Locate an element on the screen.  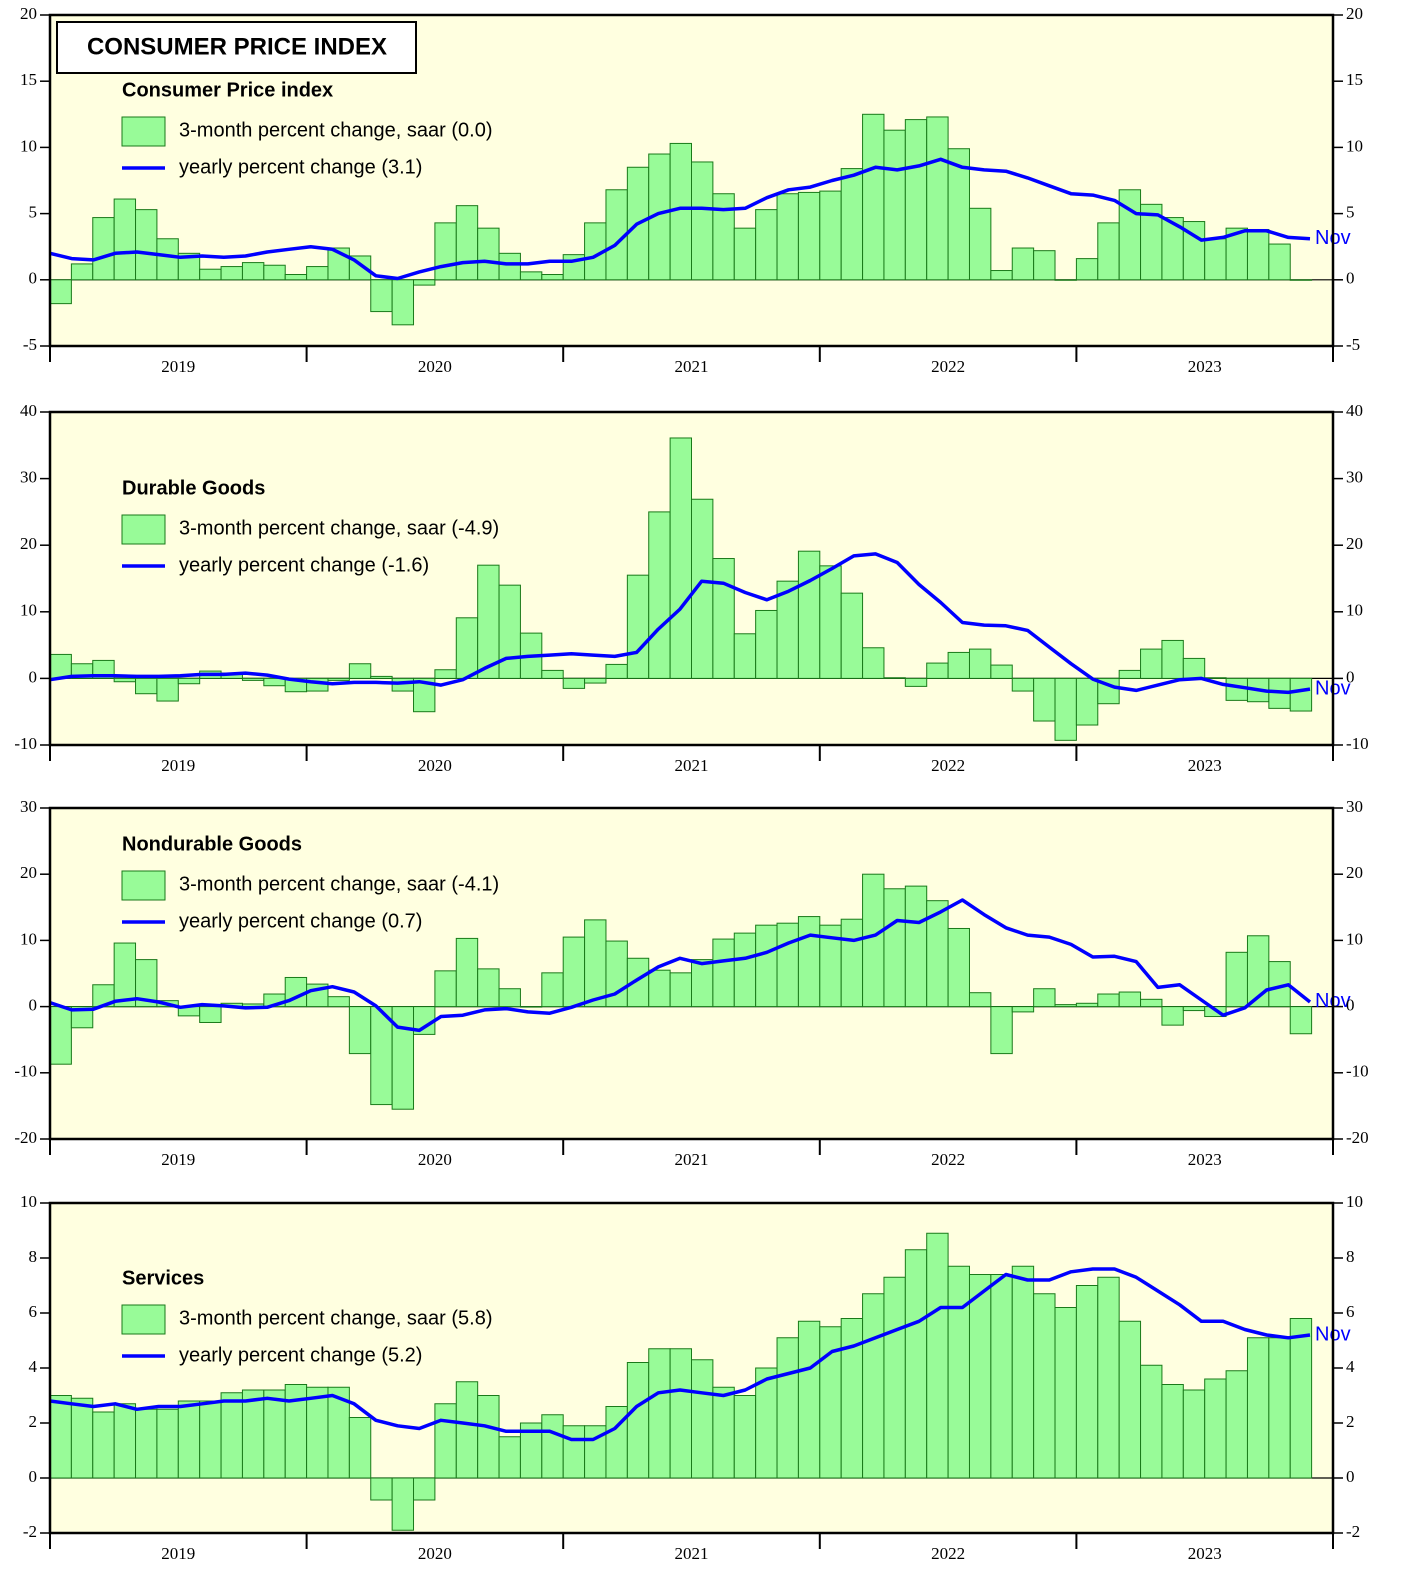
legend-label: 3-month percent change, saar (-4.9) is located at coordinates (339, 528).